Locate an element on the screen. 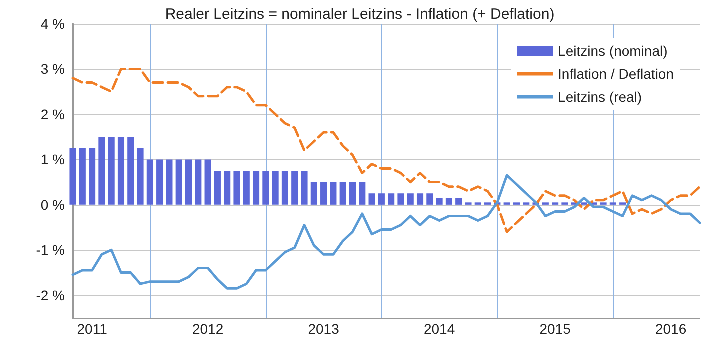 This screenshot has height=340, width=720. y-tick-label: -2 % is located at coordinates (50, 295).